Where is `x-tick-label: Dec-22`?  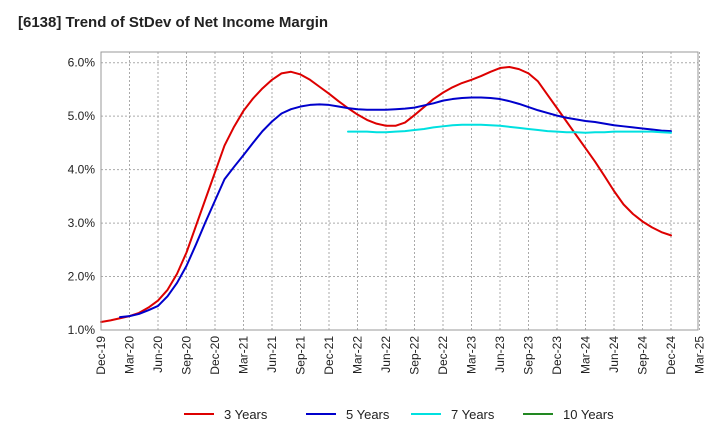
x-tick-label: Dec-22 is located at coordinates (443, 355).